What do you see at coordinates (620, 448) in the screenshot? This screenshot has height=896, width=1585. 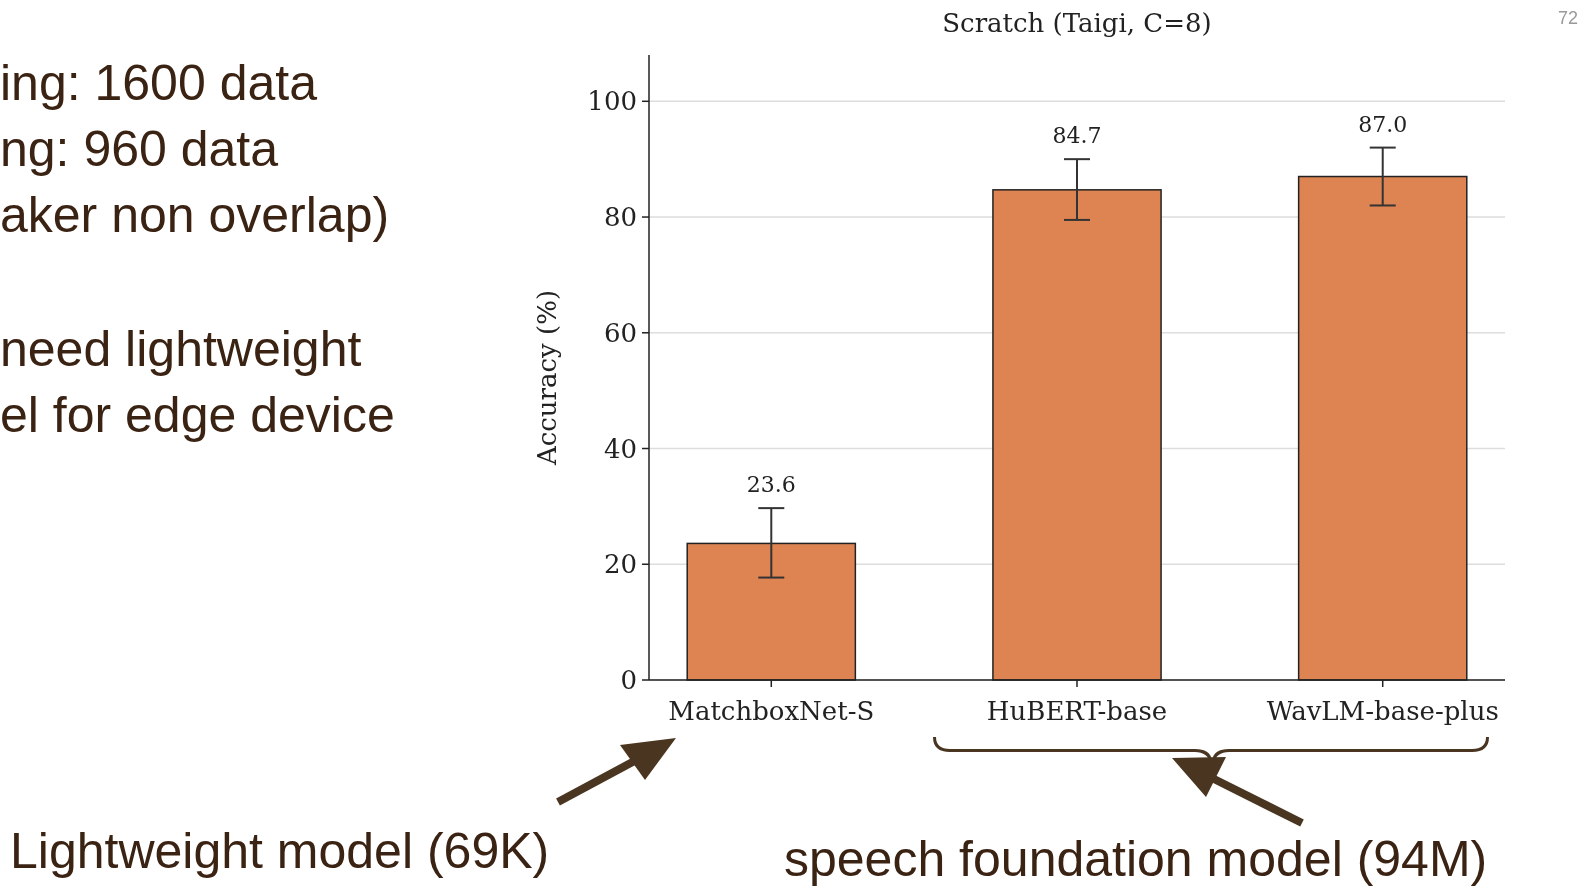 I see `y-tick-label: 40` at bounding box center [620, 448].